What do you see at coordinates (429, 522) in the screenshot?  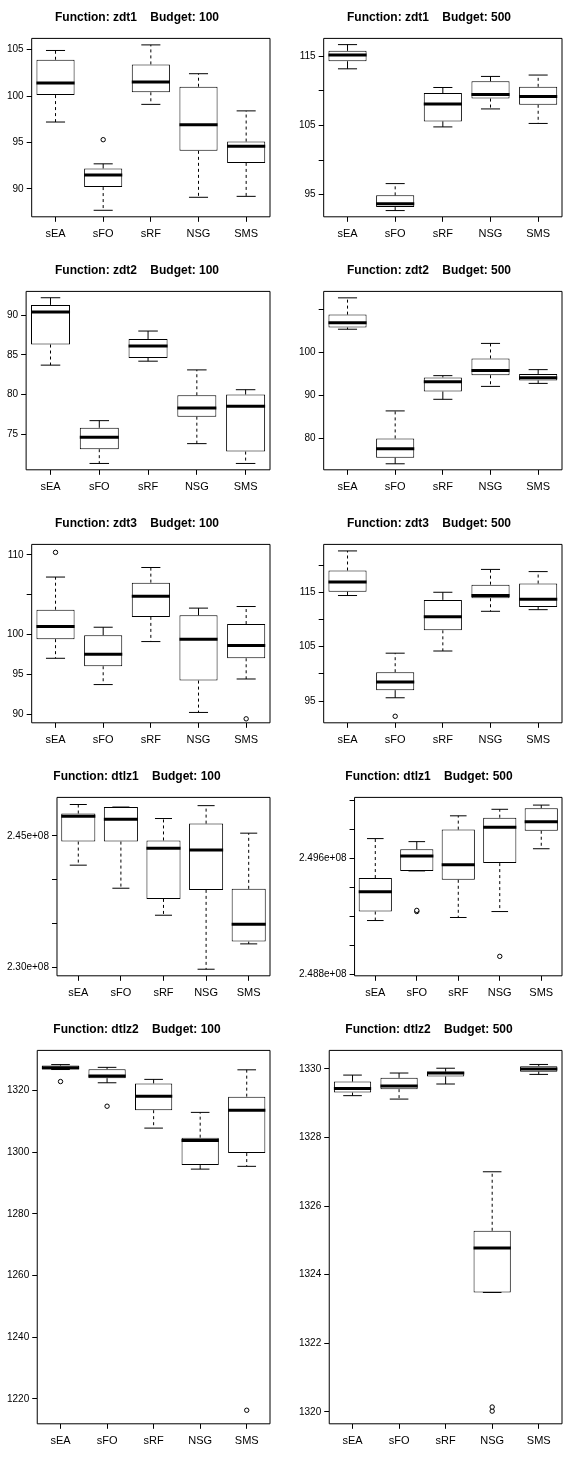 I see `chart-title: Function: zdt3 Budget: 500` at bounding box center [429, 522].